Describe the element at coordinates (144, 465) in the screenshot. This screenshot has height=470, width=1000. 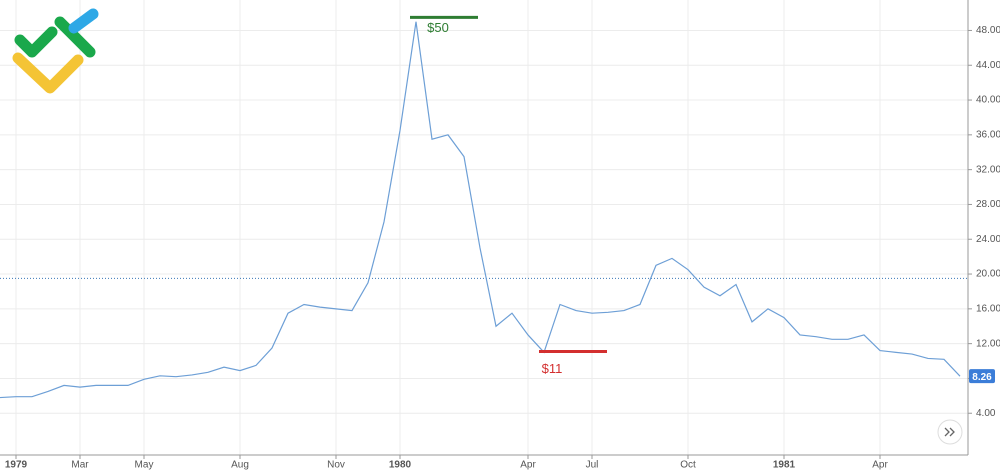
I see `x-tick-label: May` at that location.